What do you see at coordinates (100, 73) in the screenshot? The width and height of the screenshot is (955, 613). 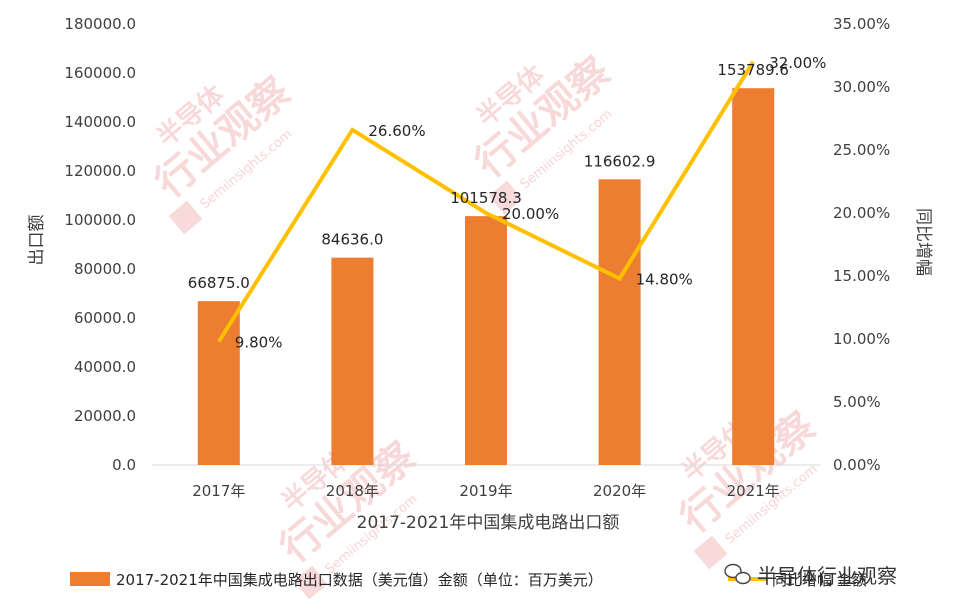 I see `y-tick-label: 160000.0` at bounding box center [100, 73].